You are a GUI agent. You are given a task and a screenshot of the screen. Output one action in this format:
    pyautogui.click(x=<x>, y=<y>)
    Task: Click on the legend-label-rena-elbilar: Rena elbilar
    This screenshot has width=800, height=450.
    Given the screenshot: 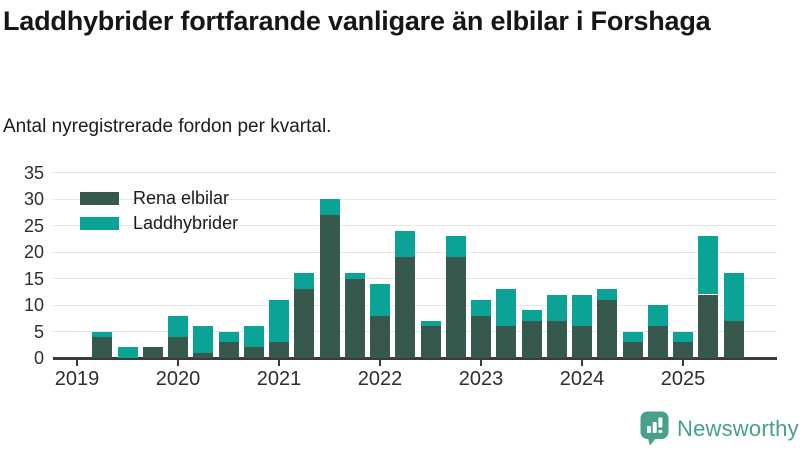 What is the action you would take?
    pyautogui.click(x=181, y=198)
    